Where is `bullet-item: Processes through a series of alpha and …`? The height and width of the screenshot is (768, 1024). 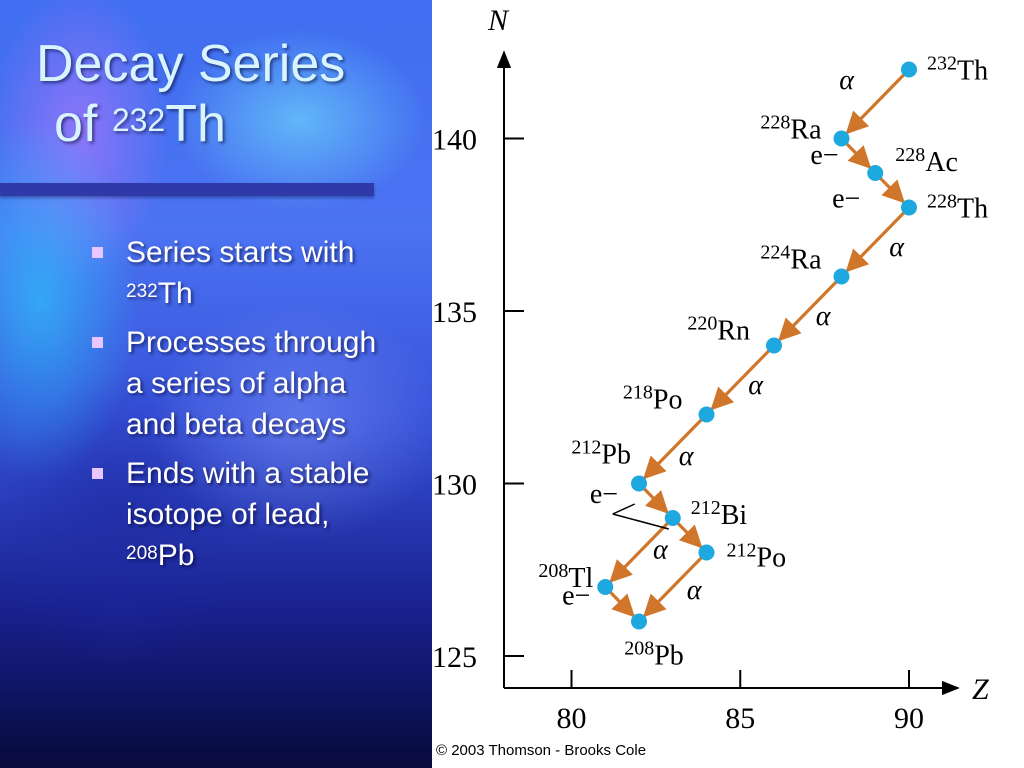 bullet-item: Processes through a series of alpha and … is located at coordinates (236, 383).